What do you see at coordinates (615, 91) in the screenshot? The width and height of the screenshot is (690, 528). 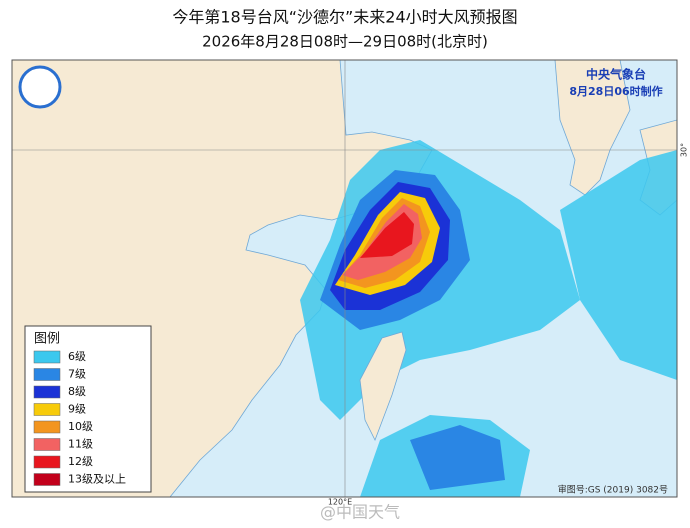 I see `issued: 8月28日06时制作` at bounding box center [615, 91].